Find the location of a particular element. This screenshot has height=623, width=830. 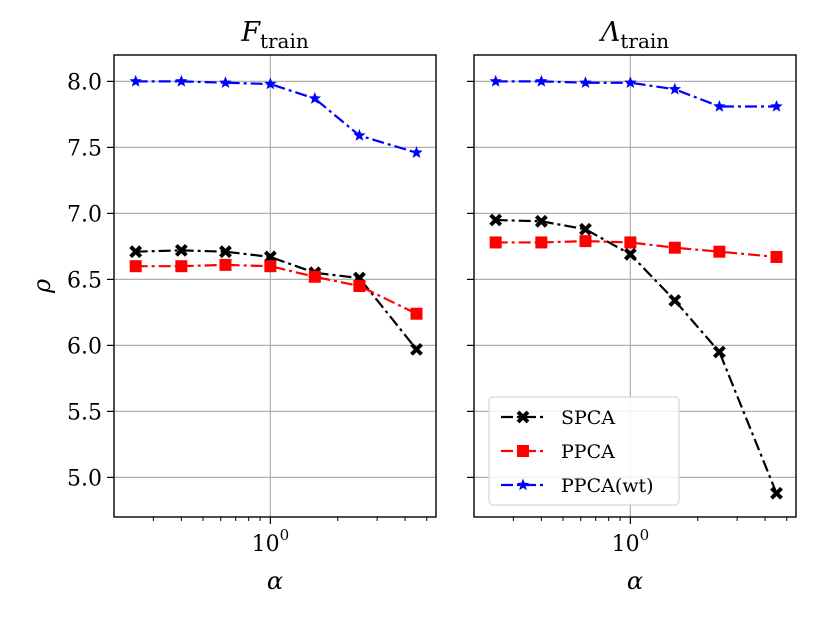

panel-title: Λtrain is located at coordinates (633, 35).